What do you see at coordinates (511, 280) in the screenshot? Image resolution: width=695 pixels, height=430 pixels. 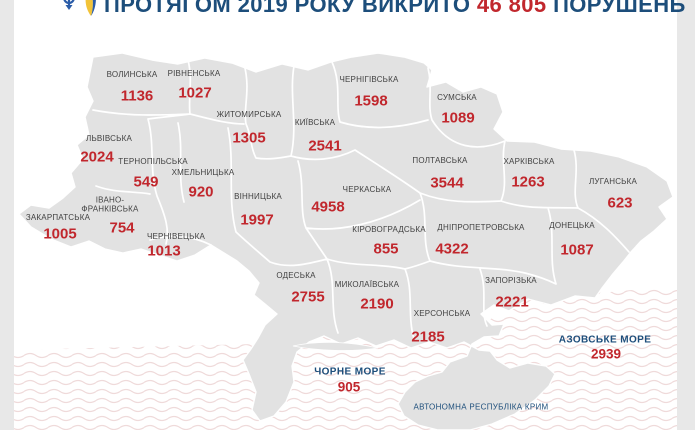 I see `region-label: ЗАПОРІЗЬКА` at bounding box center [511, 280].